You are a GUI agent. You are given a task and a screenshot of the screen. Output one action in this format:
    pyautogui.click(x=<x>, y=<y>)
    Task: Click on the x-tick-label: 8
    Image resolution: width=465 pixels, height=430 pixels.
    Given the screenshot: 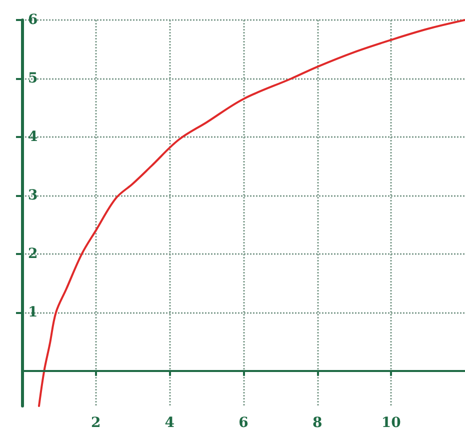 What is the action you would take?
    pyautogui.click(x=317, y=422)
    